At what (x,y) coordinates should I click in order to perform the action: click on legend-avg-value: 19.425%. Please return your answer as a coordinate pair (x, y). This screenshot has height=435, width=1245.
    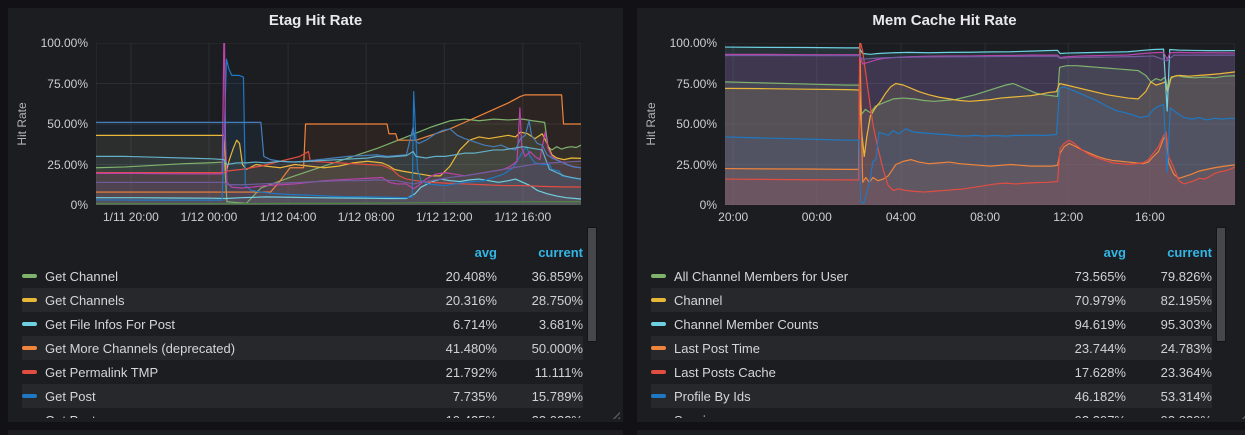
    Looking at the image, I should click on (454, 416).